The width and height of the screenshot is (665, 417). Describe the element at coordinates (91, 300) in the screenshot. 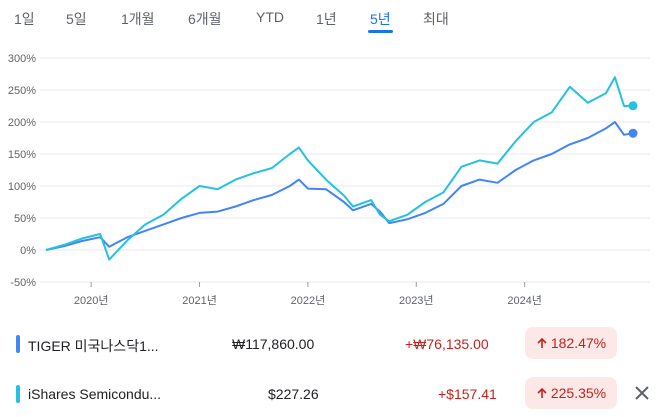

I see `x-tick-label: 2020년` at that location.